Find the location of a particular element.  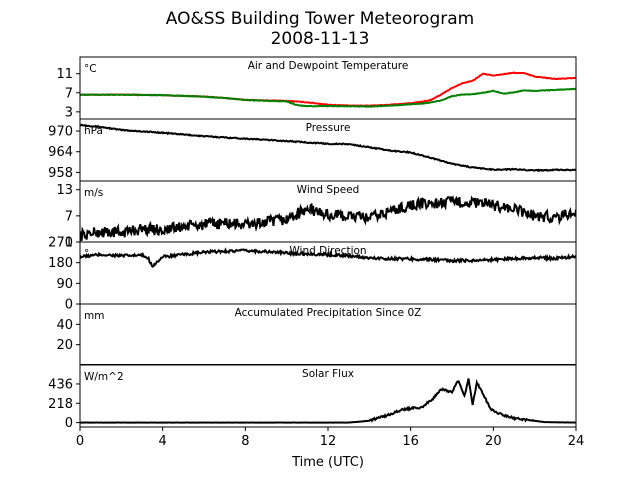

panel-4-ytick-label-1: 40 is located at coordinates (64, 325).